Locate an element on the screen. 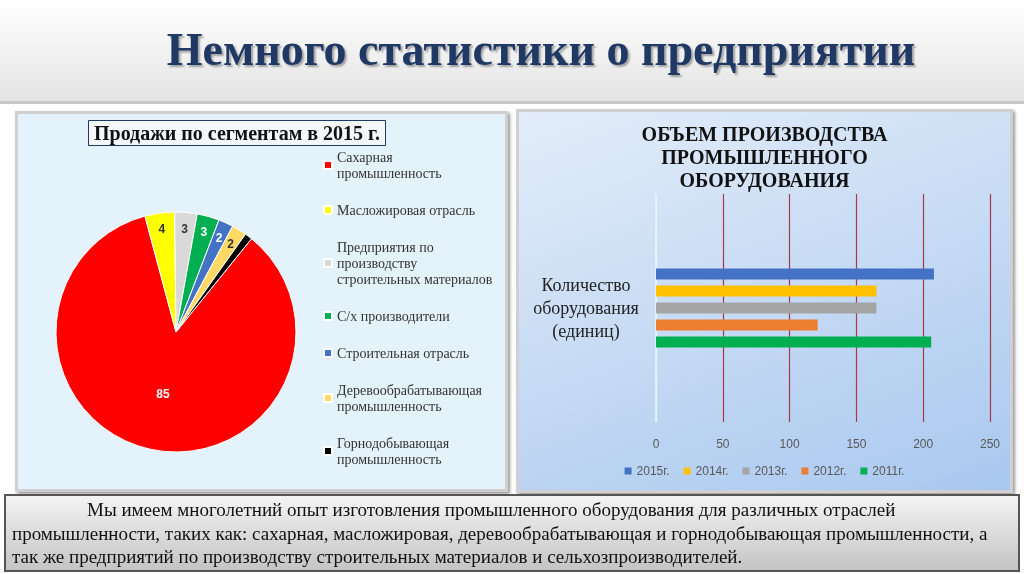  data-label: 4 is located at coordinates (162, 229).